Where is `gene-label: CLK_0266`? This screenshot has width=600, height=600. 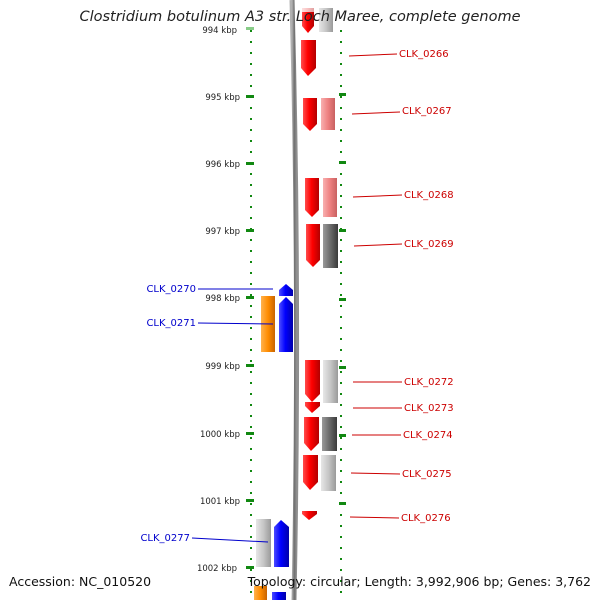
gene-label: CLK_0266 is located at coordinates (424, 54).